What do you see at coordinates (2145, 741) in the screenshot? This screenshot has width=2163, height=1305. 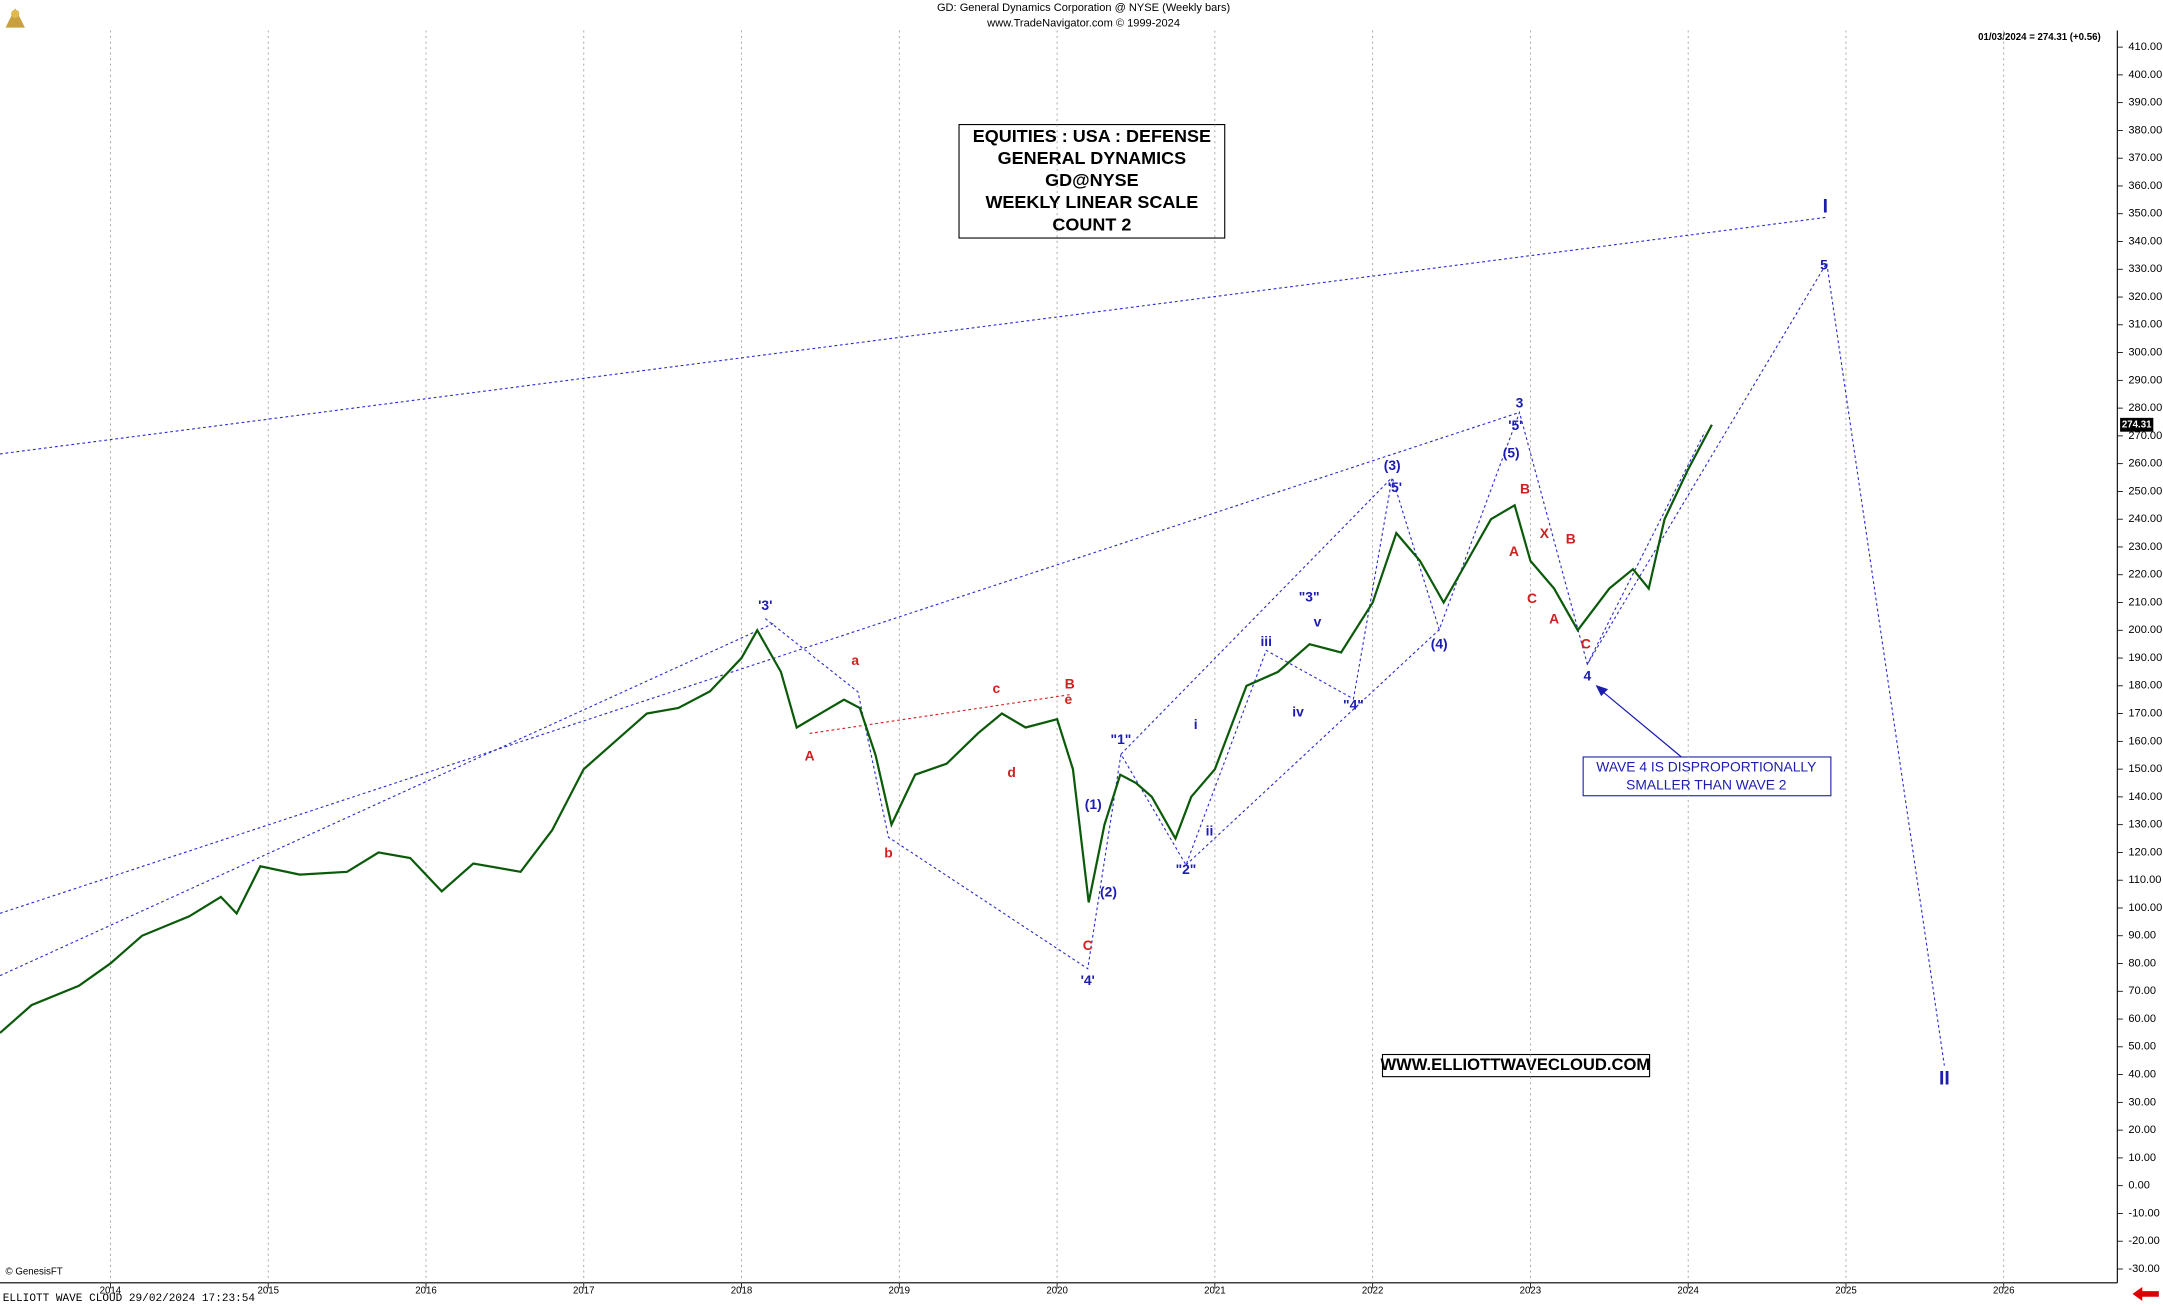 I see `y-tick-label: 160.00` at bounding box center [2145, 741].